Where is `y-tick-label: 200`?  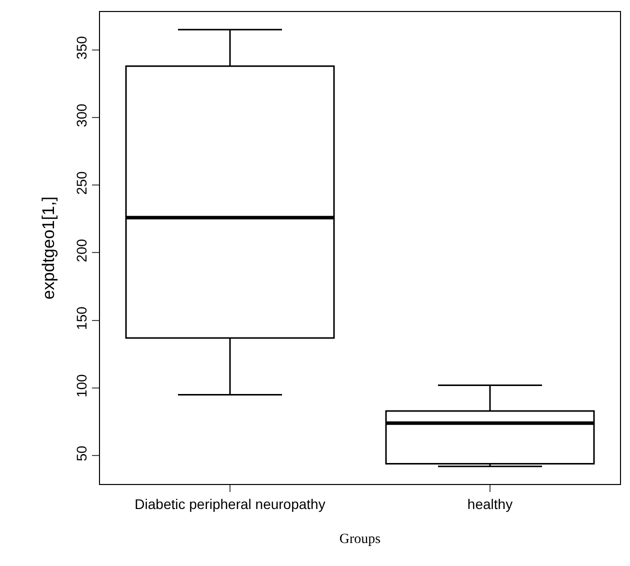 y-tick-label: 200 is located at coordinates (81, 250).